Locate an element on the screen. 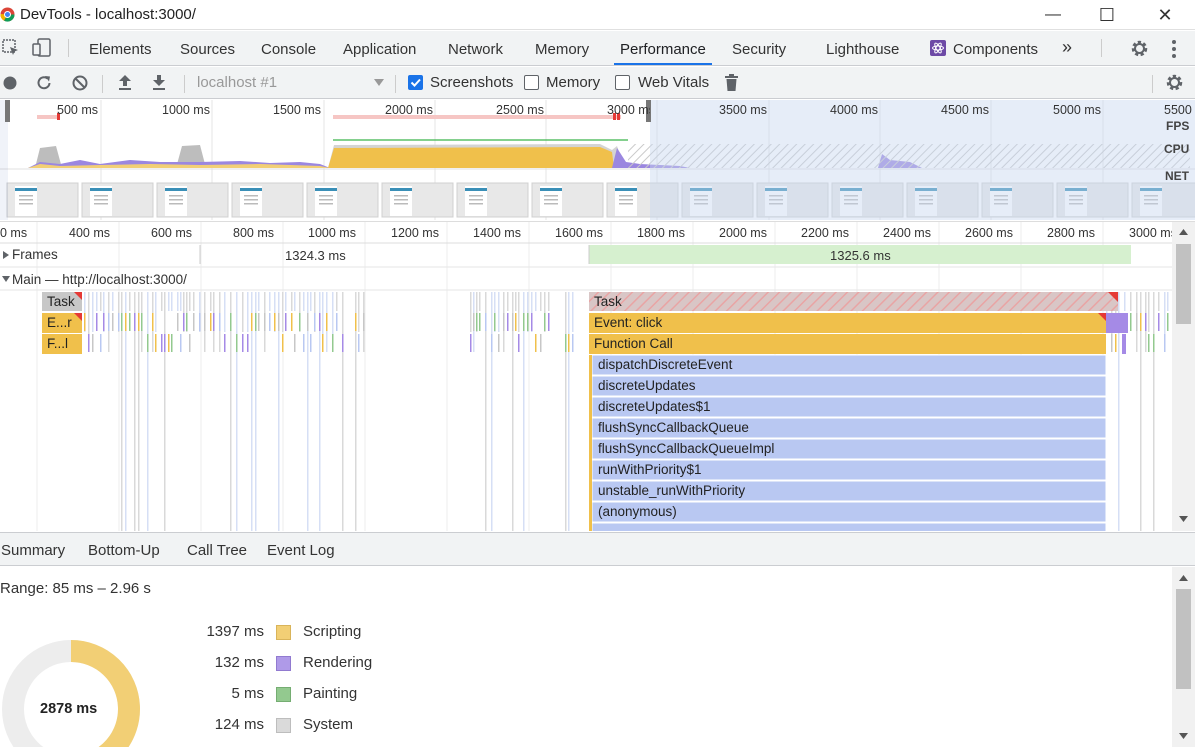 The height and width of the screenshot is (747, 1195). event-click-block: Event: click is located at coordinates (628, 322).